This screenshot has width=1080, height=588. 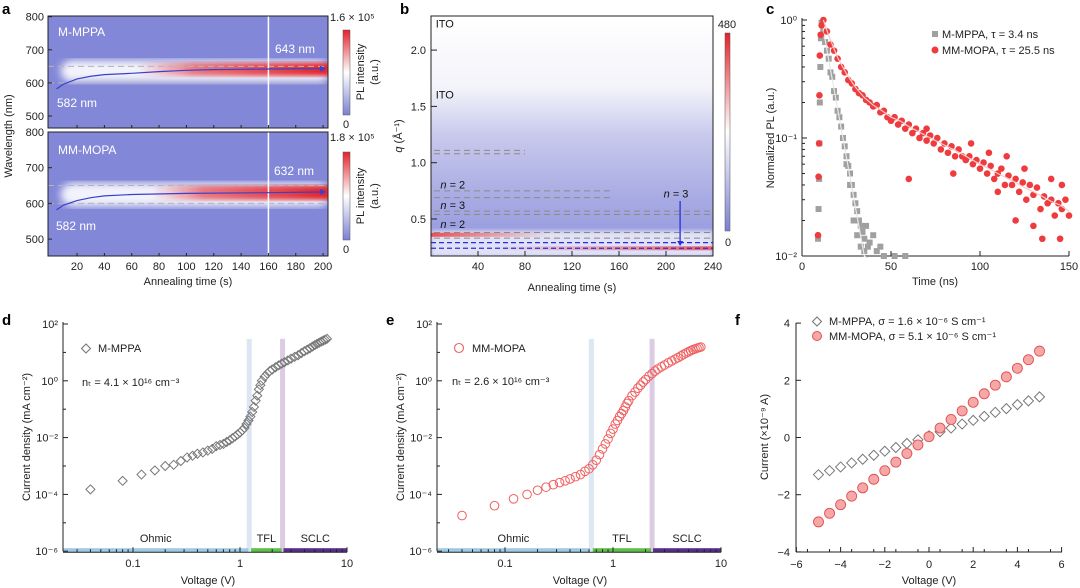 I want to click on x-tick-label: 200, so click(x=323, y=267).